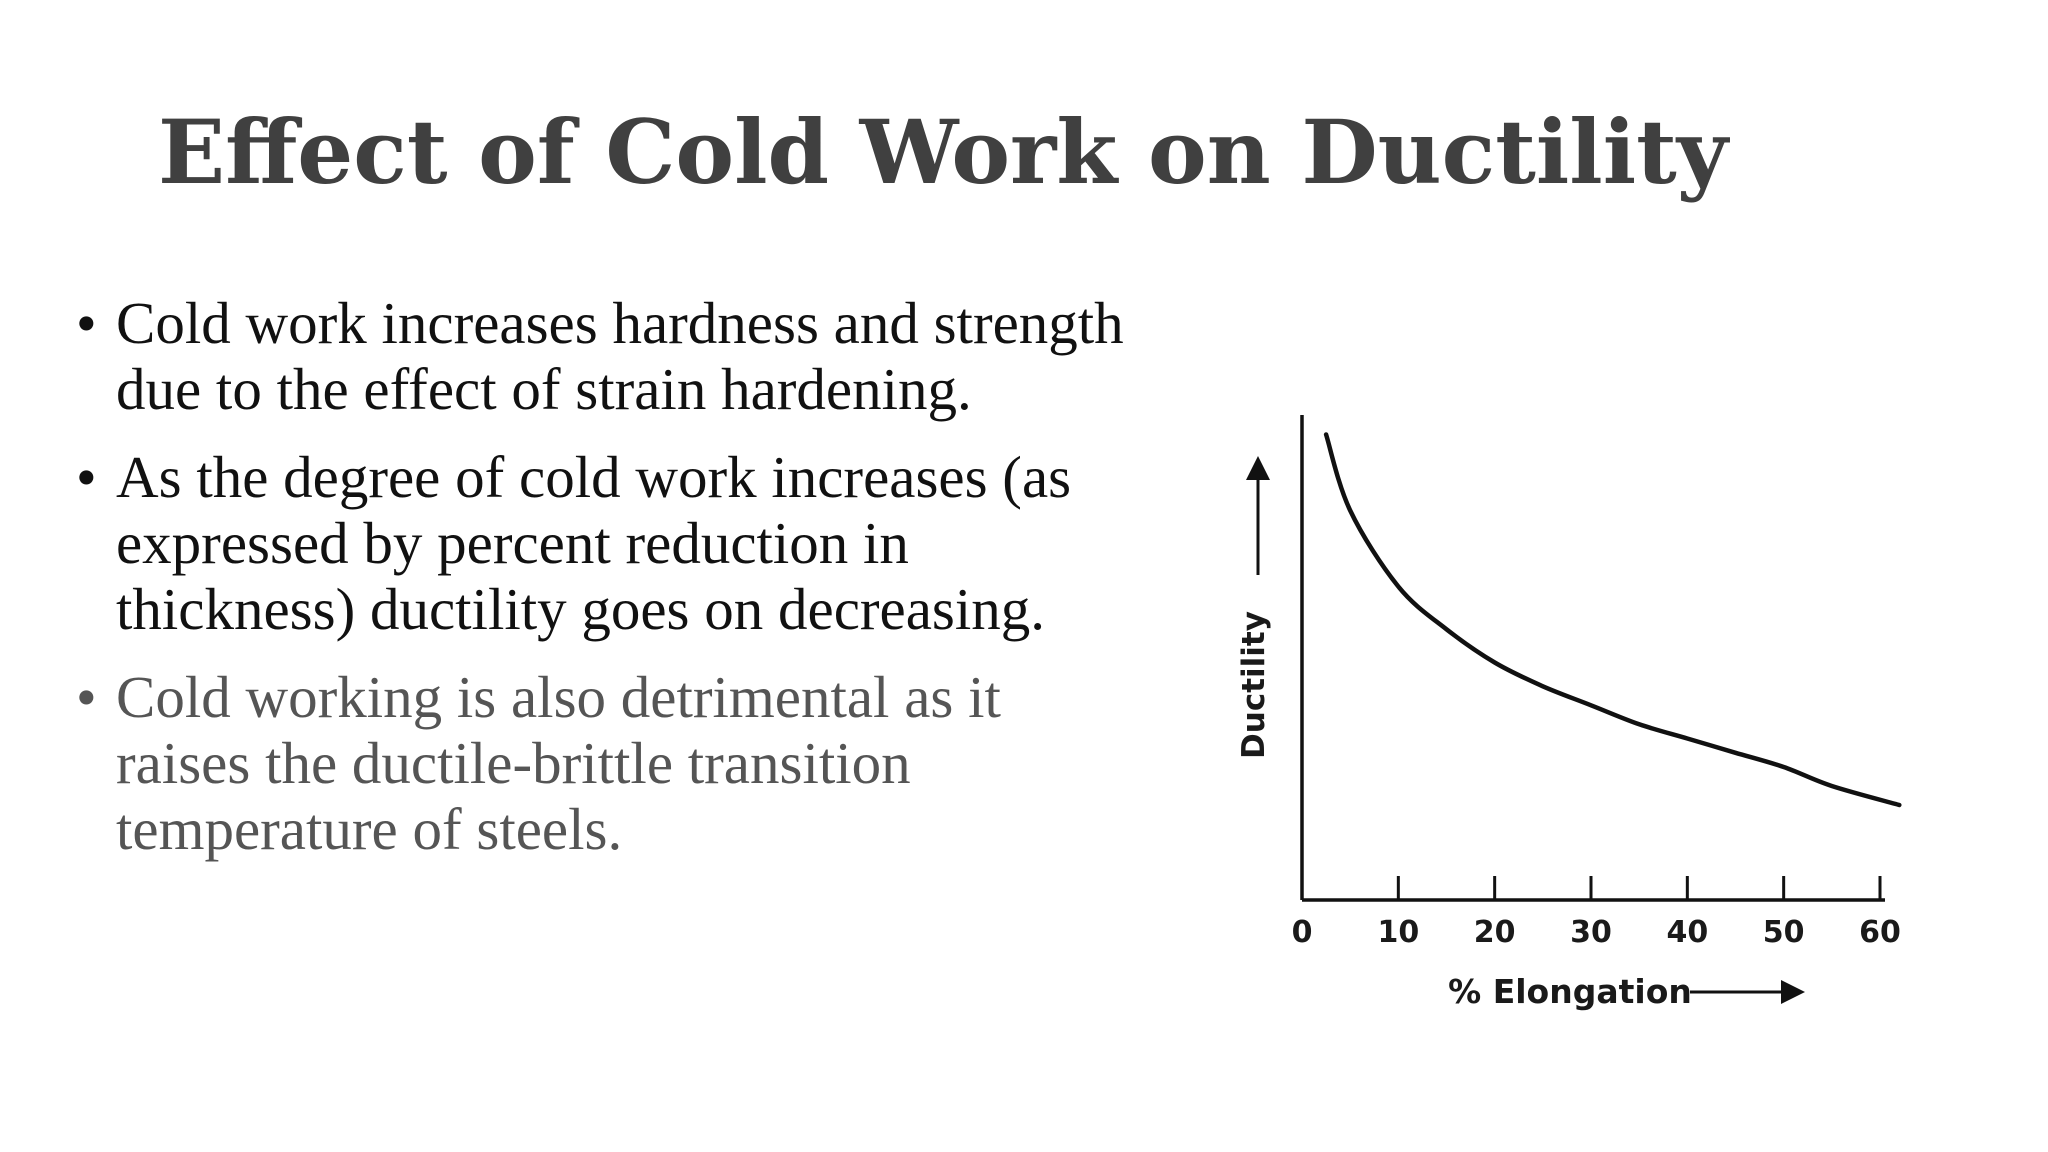 The height and width of the screenshot is (1152, 2048). What do you see at coordinates (1687, 932) in the screenshot?
I see `x-tick-label: 40` at bounding box center [1687, 932].